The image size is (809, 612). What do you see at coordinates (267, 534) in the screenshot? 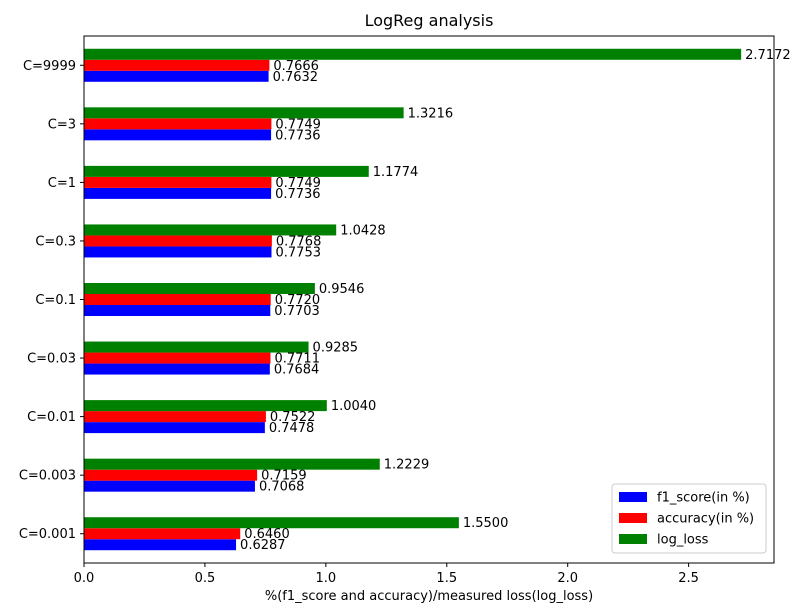
I see `data-label: 0.6460` at bounding box center [267, 534].